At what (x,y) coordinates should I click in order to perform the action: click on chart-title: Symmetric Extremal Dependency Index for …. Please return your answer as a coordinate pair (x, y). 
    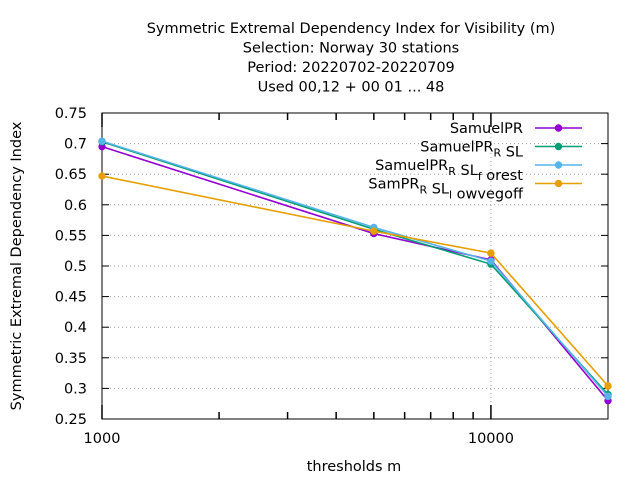
    Looking at the image, I should click on (351, 58).